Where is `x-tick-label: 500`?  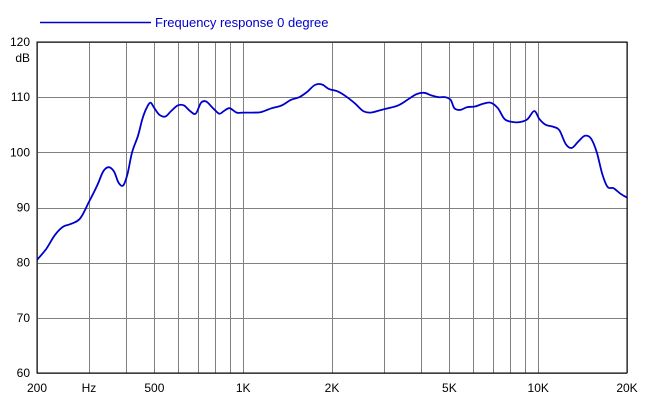 x-tick-label: 500 is located at coordinates (154, 388).